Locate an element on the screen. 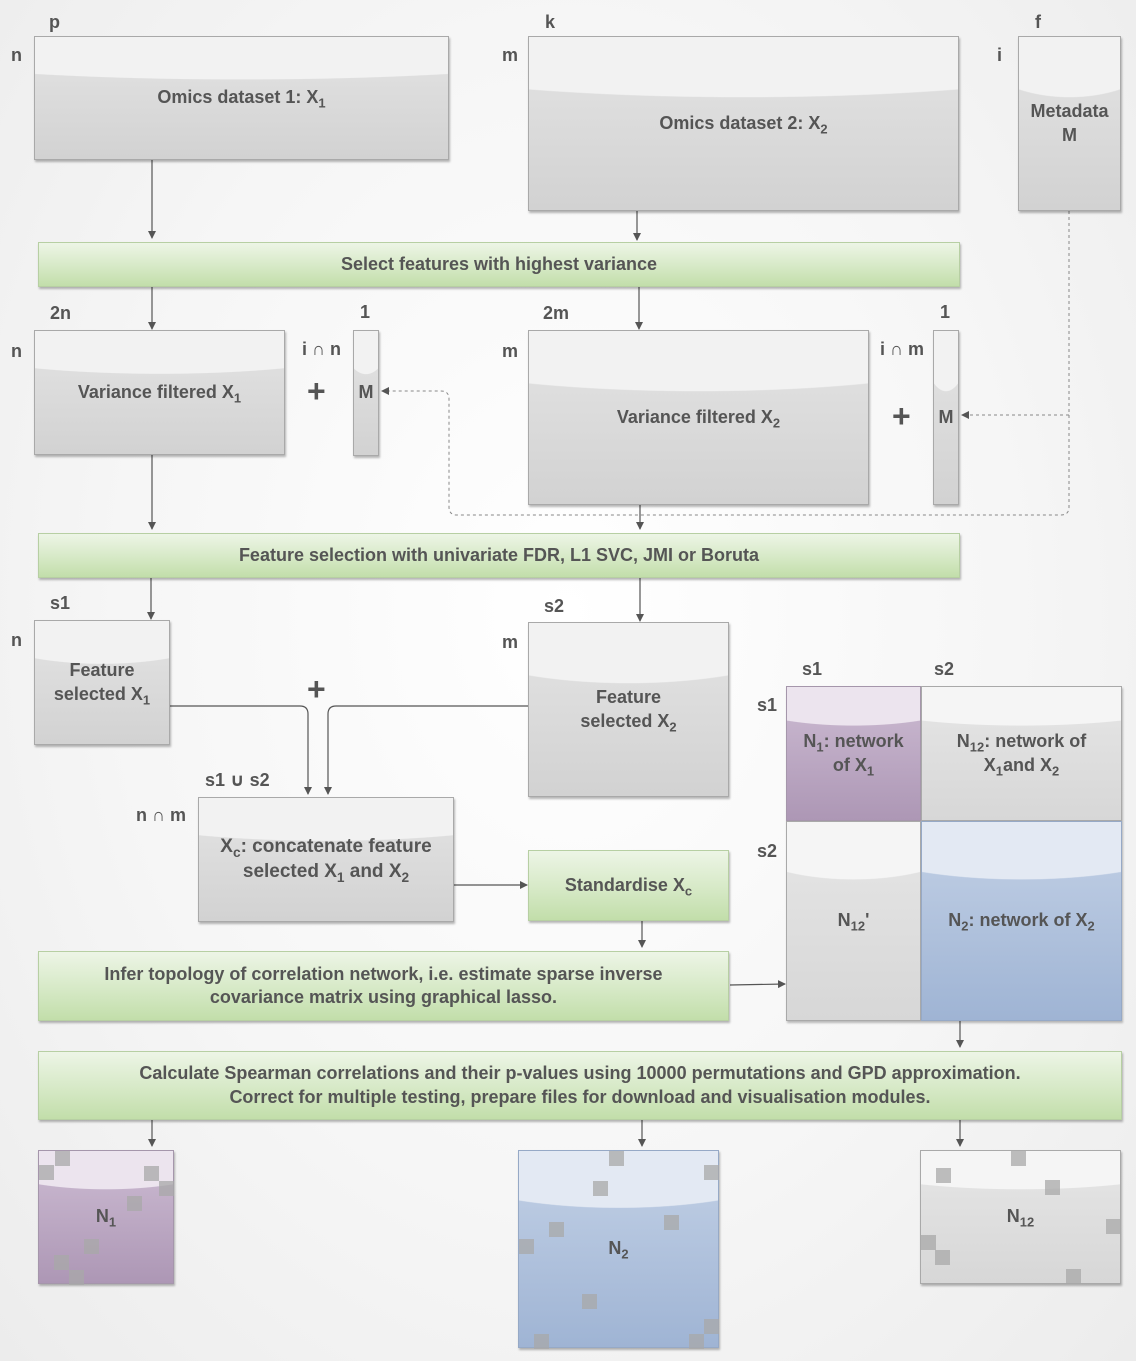  dim-m-varfilt2: m is located at coordinates (510, 351).